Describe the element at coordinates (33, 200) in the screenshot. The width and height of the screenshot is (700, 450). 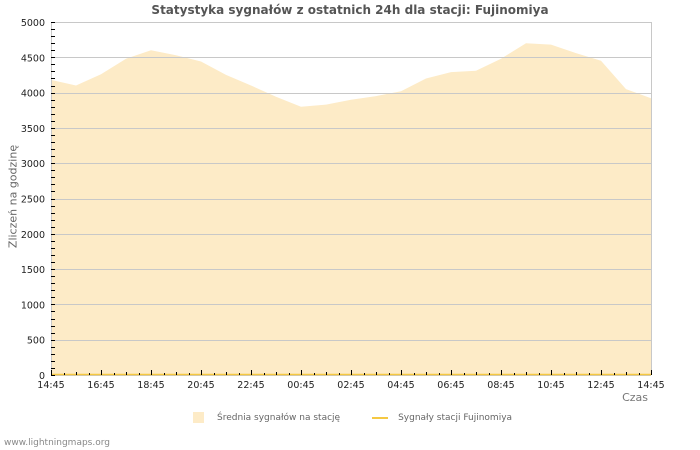
I see `y-tick-label: 2500` at that location.